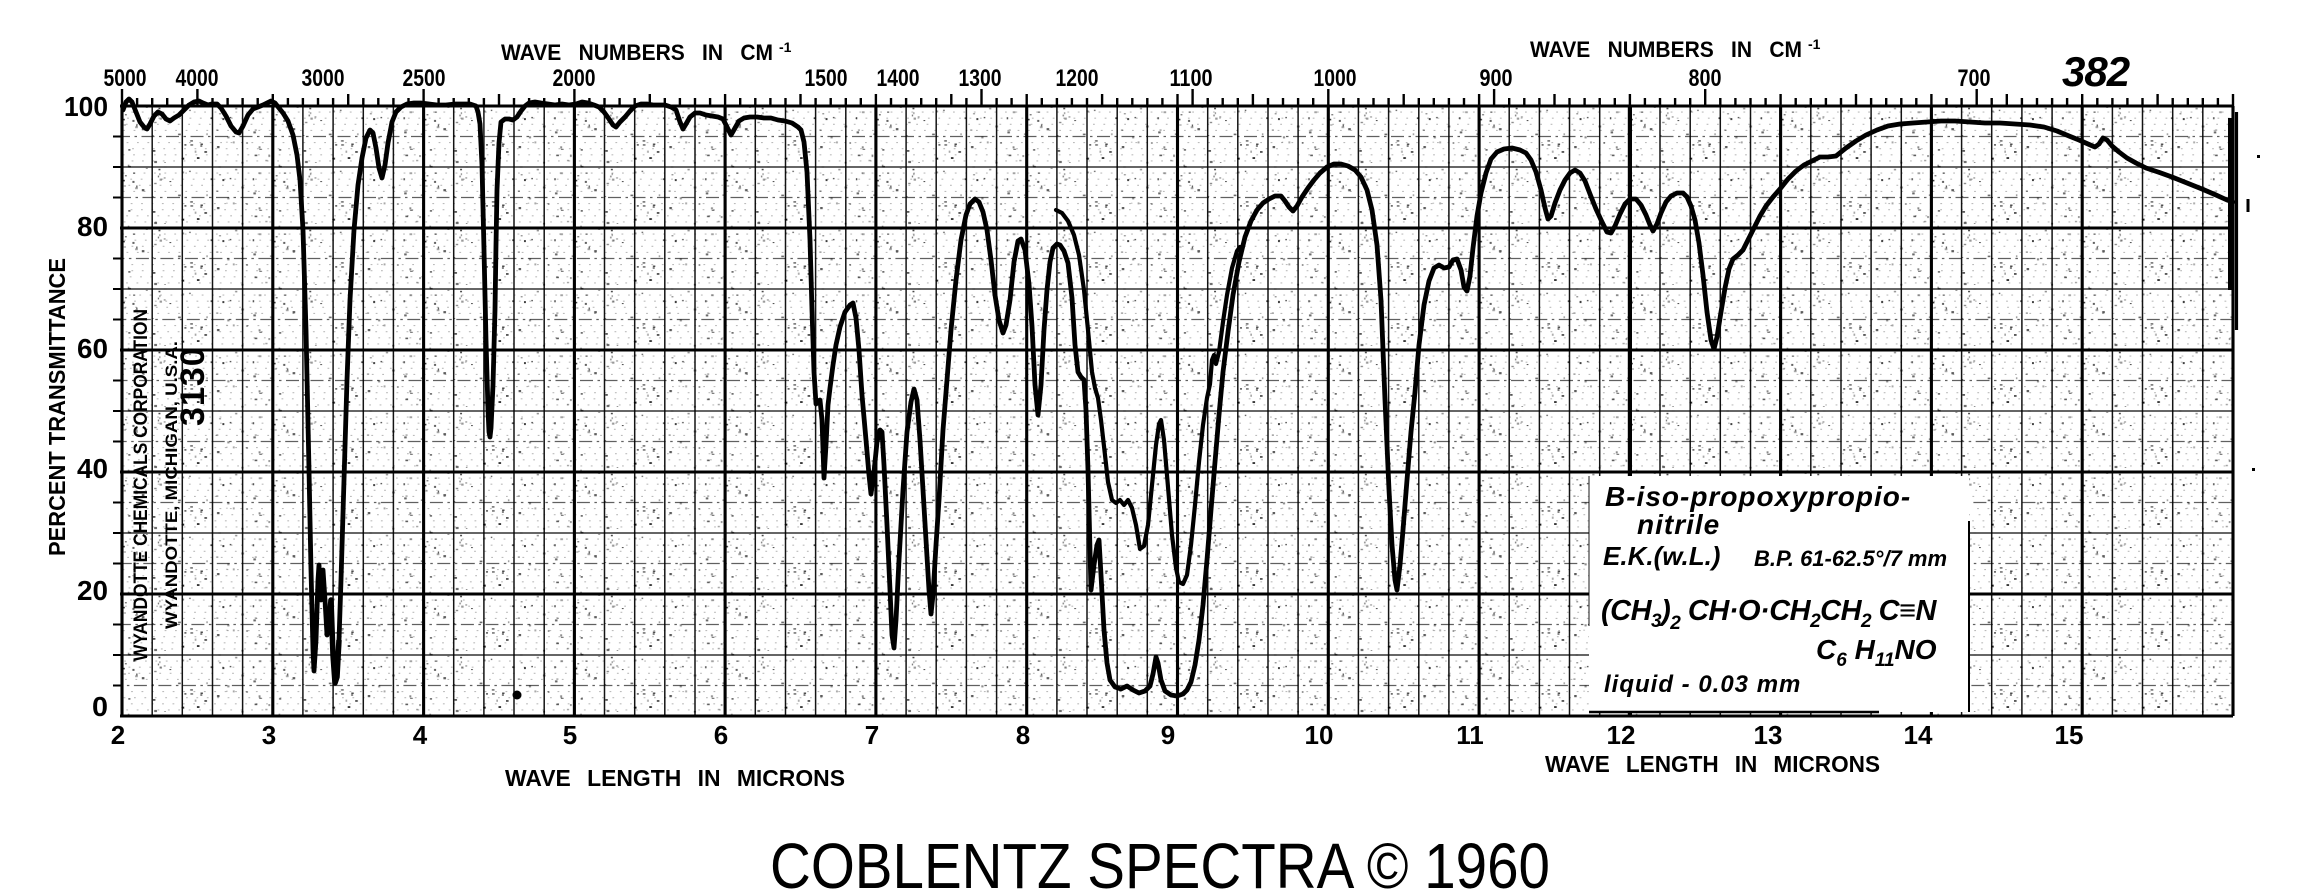 Image resolution: width=2320 pixels, height=896 pixels. Describe the element at coordinates (1160, 860) in the screenshot. I see `svg-text: COBLENTZ SPECTRA © 1960` at that location.